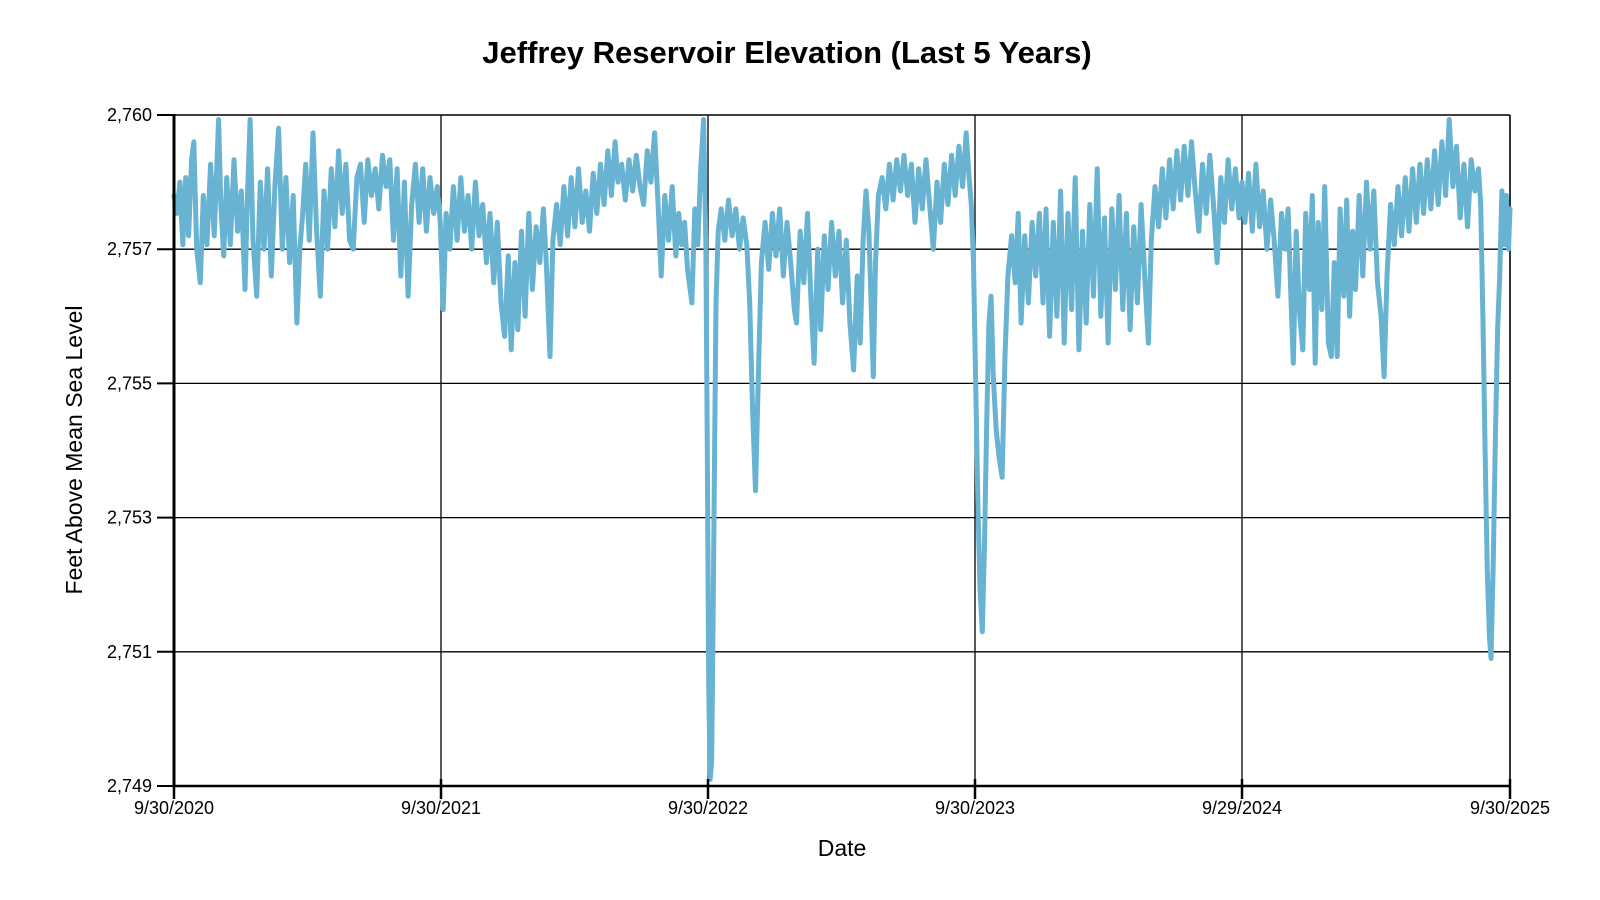 This screenshot has height=900, width=1600. I want to click on x-tick-label: 9/30/2020, so click(174, 808).